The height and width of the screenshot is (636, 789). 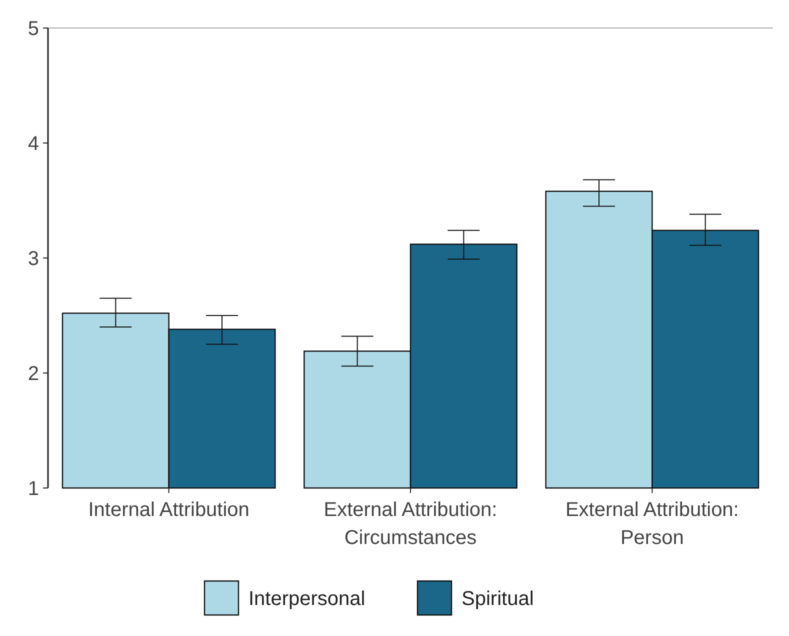 I want to click on legend-label: Interpersonal, so click(x=307, y=599).